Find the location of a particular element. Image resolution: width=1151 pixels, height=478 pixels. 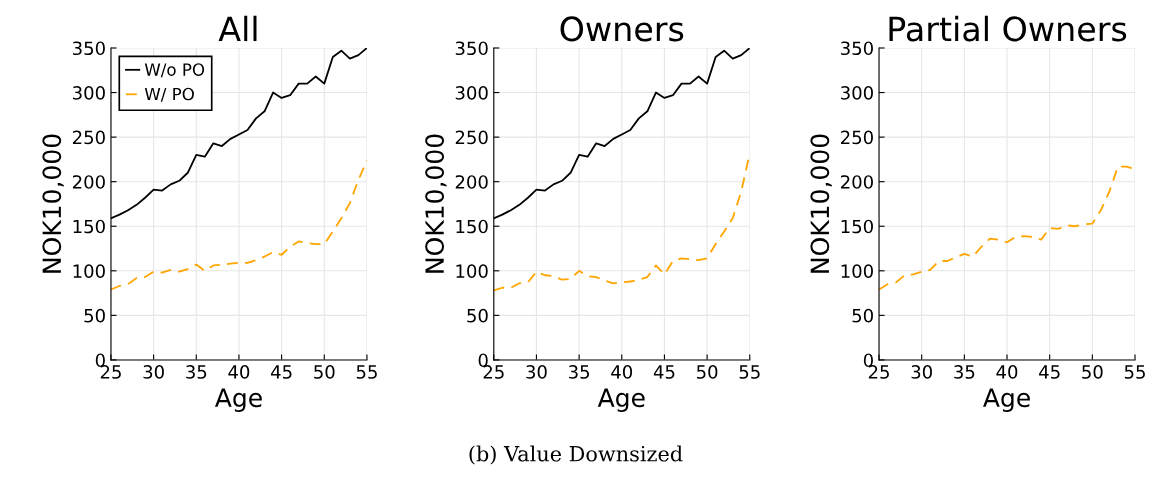

text: (b) Value Downsized is located at coordinates (576, 455).